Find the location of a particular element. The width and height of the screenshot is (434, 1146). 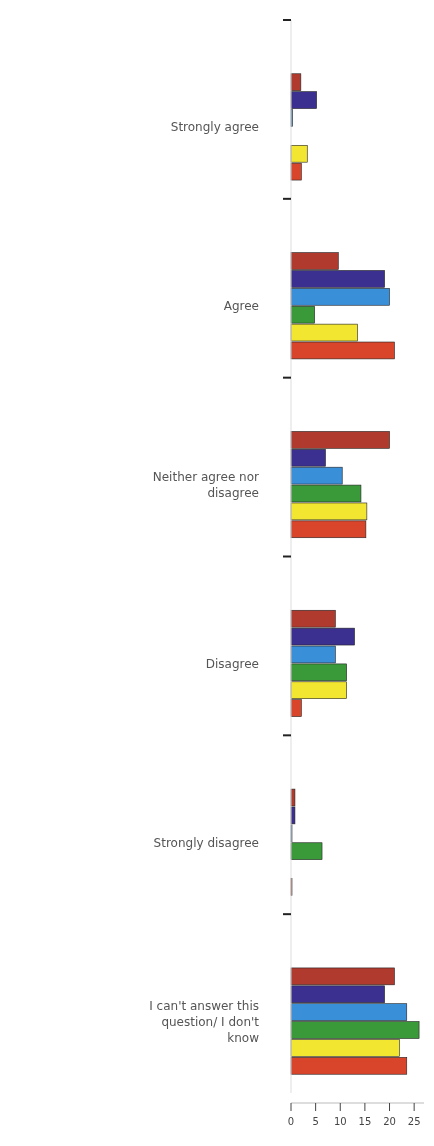

y-tick-label: Neither agree nor disagree is located at coordinates (206, 485).